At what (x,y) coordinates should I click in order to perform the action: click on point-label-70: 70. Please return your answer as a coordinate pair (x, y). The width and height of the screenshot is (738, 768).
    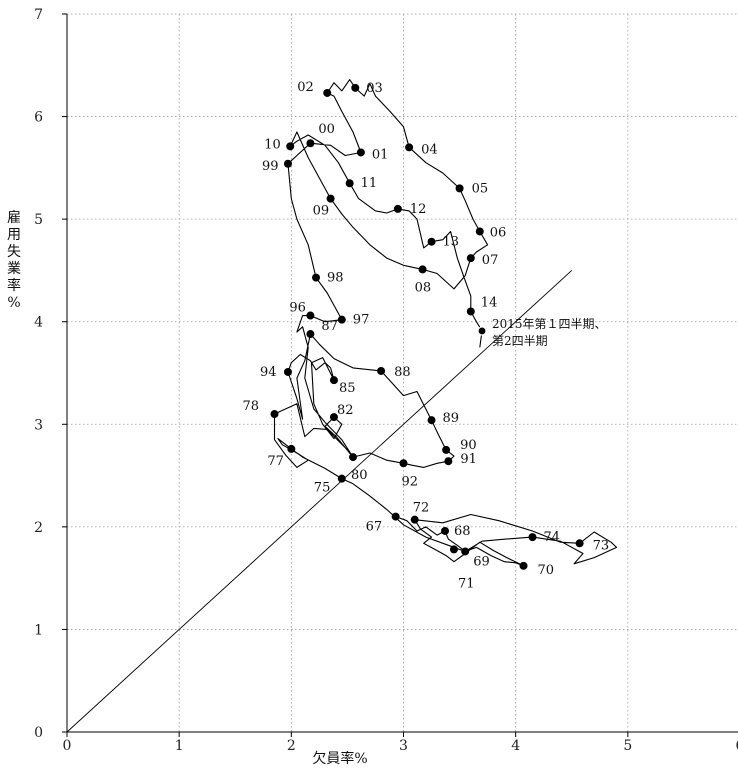
    Looking at the image, I should click on (546, 570).